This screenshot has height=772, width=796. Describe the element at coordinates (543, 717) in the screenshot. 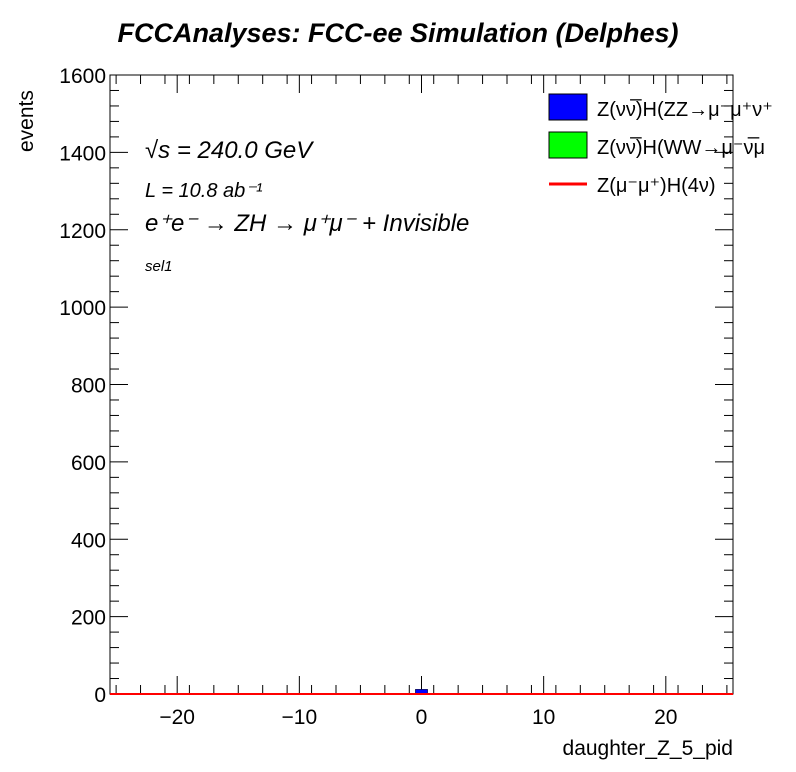

I see `x-tick-label: 10` at that location.